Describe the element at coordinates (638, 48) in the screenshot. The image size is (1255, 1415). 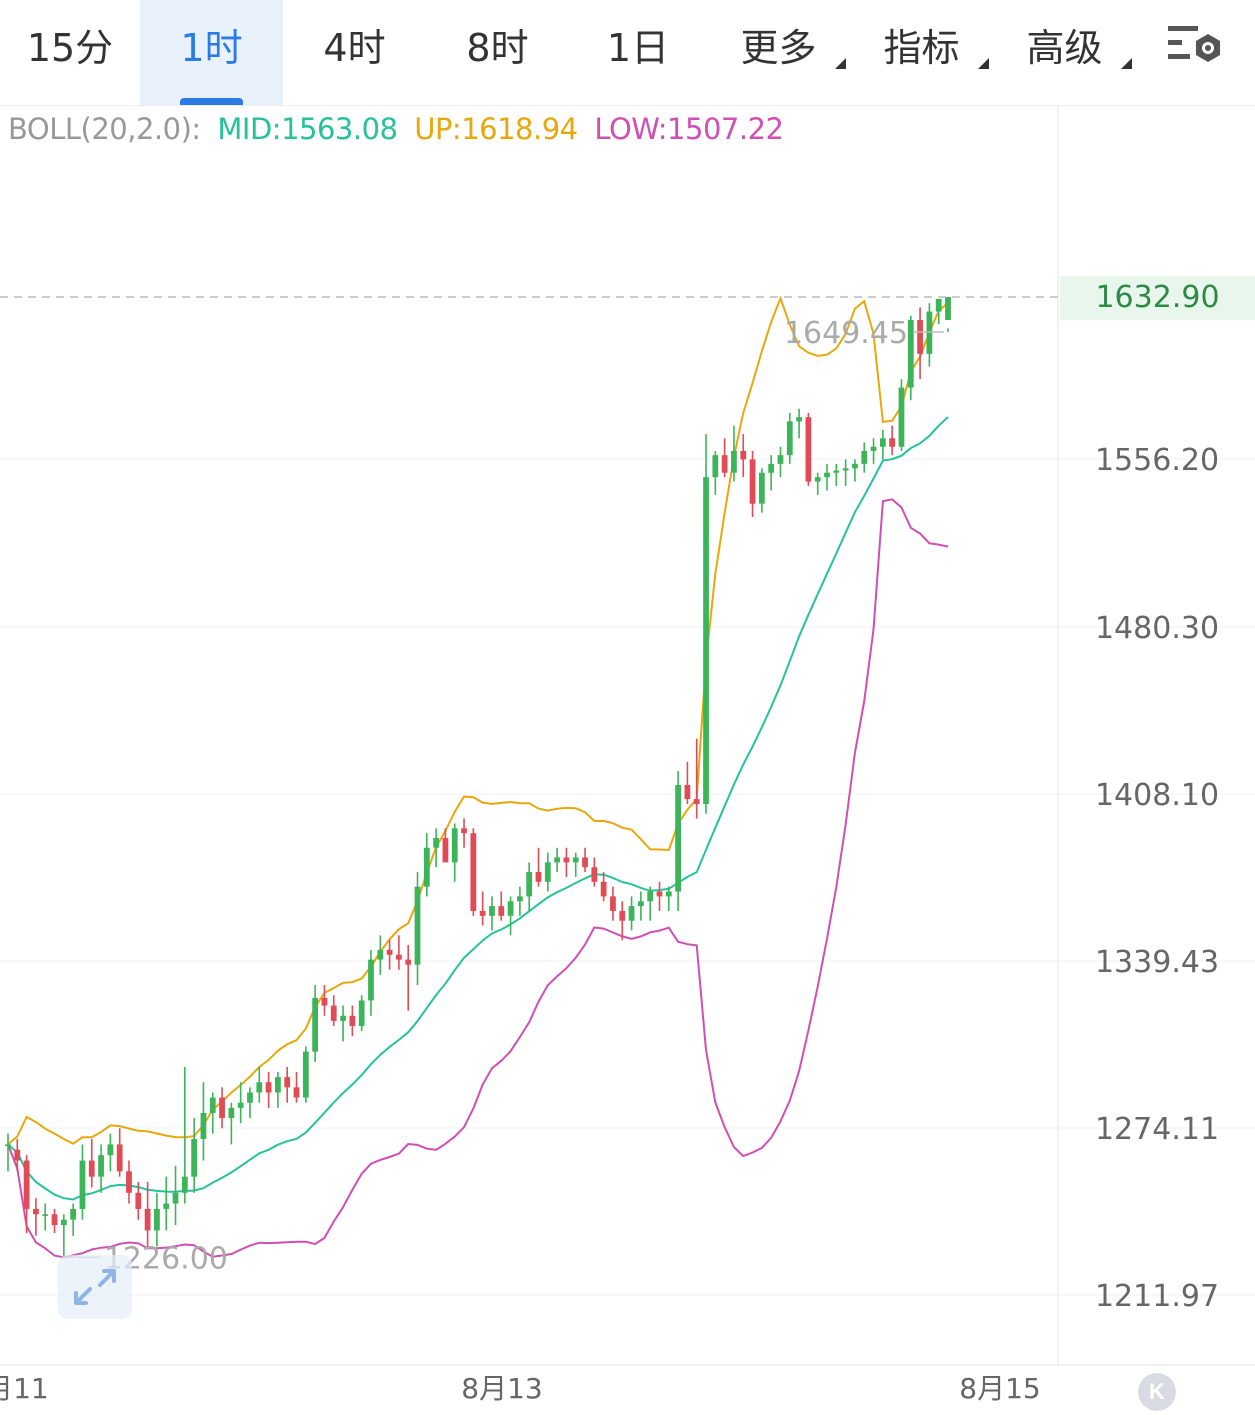
I see `tab-label: 1日` at that location.